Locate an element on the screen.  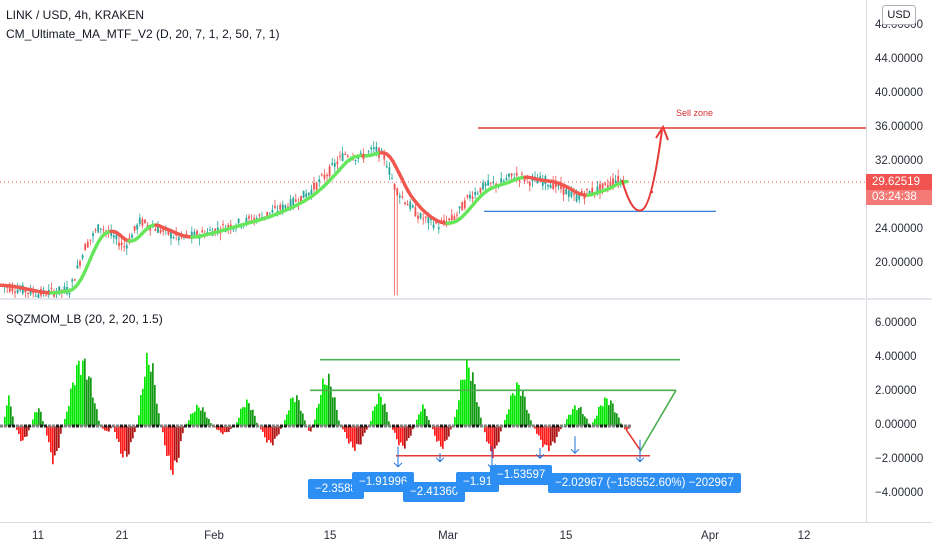
projection-down-line is located at coordinates (633, 439).